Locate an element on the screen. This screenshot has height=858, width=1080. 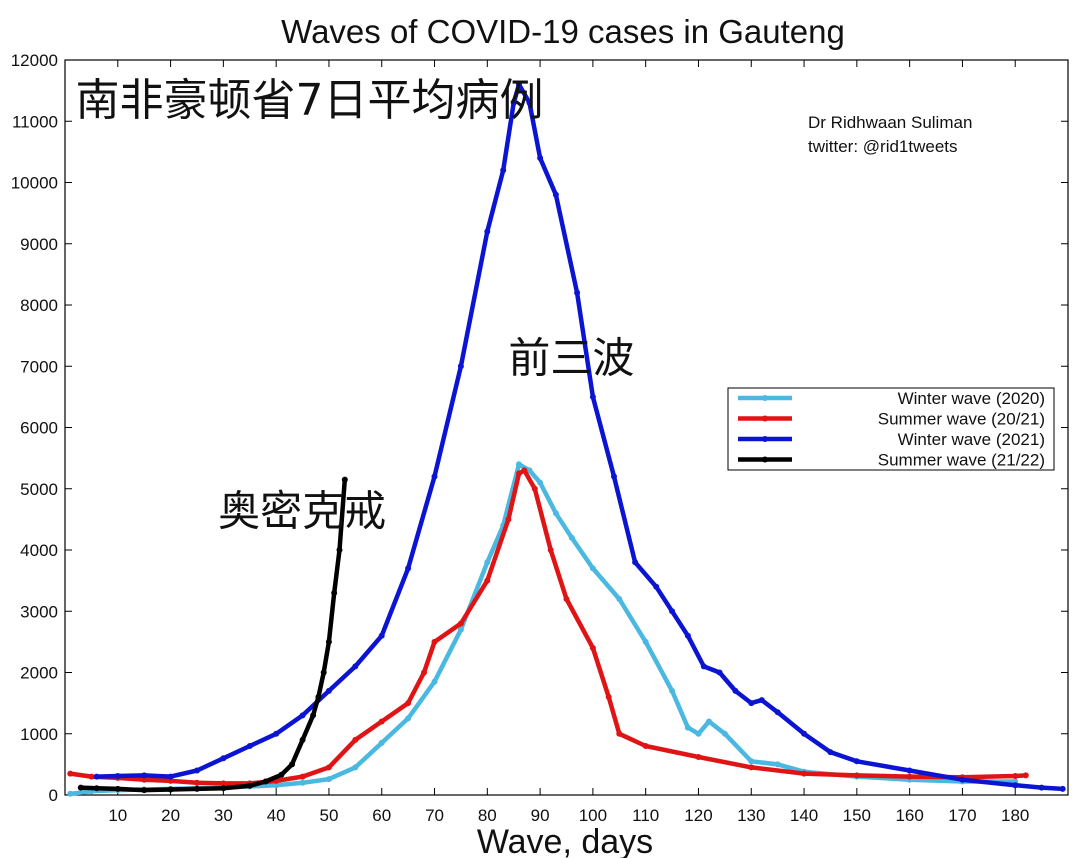
y-tick-label: 3000 is located at coordinates (39, 611).